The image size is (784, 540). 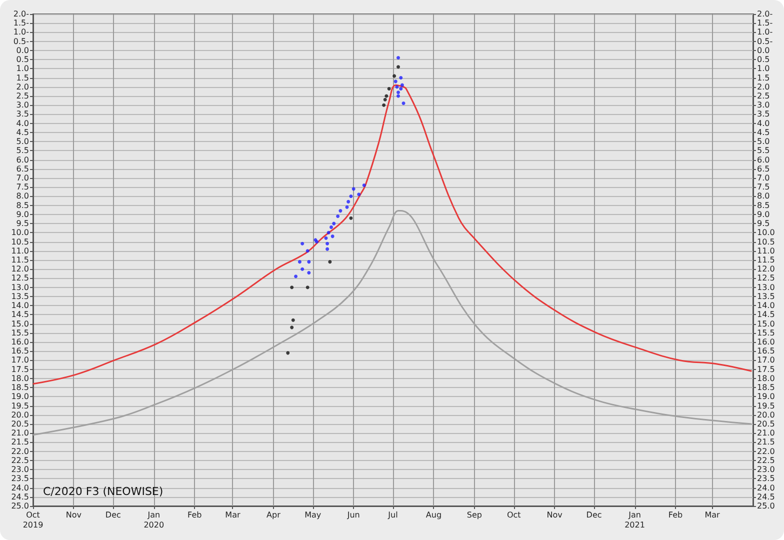 I want to click on y-tick-label: 14.5, so click(x=20, y=315).